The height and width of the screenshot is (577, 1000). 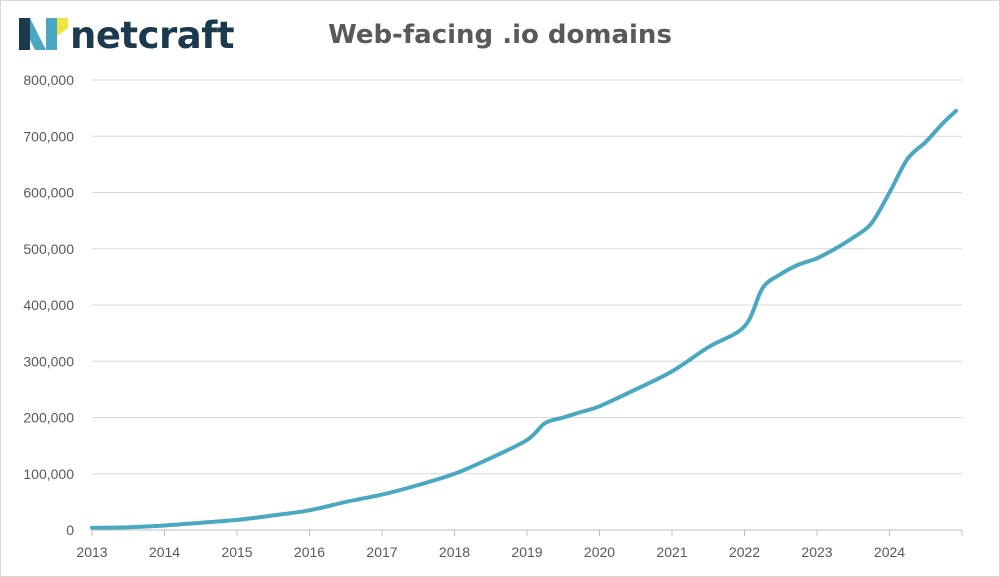 I want to click on x-tick-label: 2018, so click(x=454, y=552).